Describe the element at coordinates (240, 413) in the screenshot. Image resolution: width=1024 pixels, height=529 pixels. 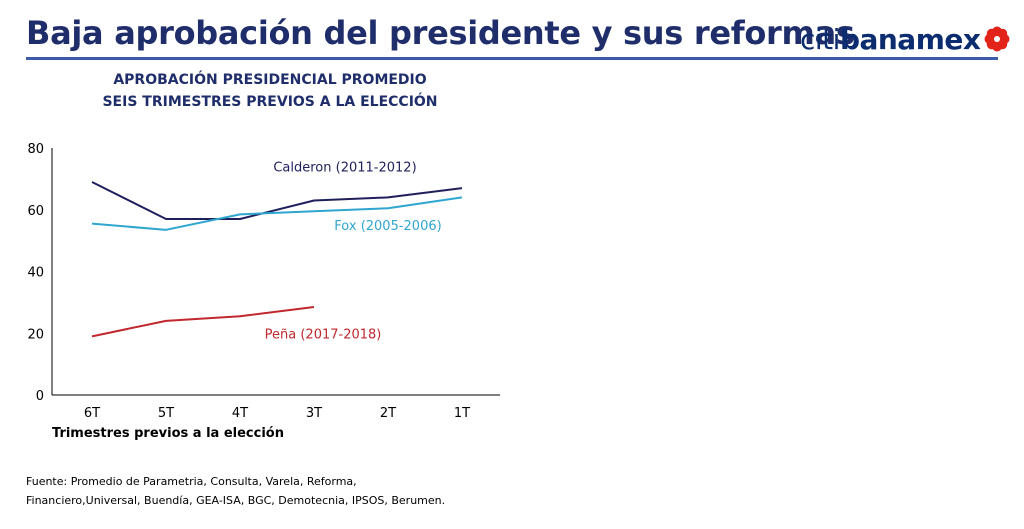
I see `x-tick-label: 4T` at that location.